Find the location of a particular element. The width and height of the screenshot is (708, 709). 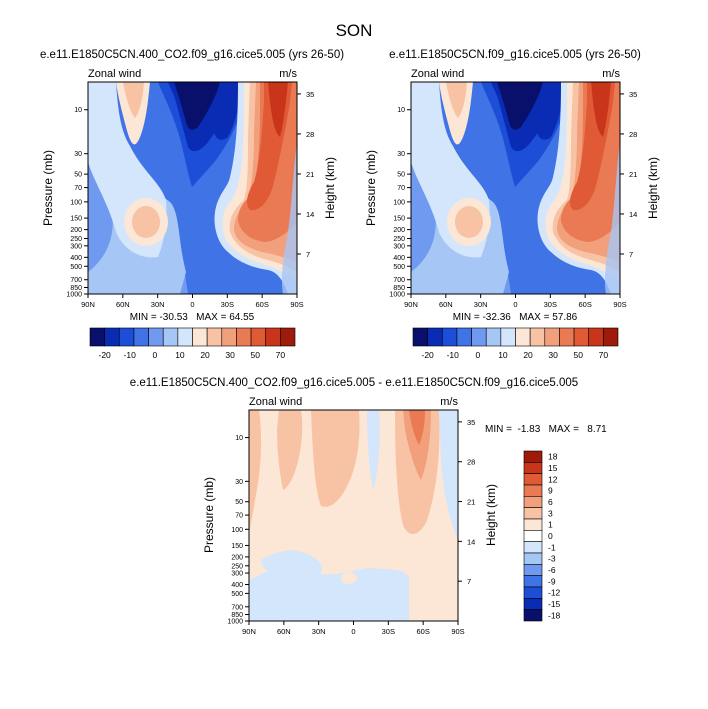

pressure-tick-label: 10 is located at coordinates (401, 110).